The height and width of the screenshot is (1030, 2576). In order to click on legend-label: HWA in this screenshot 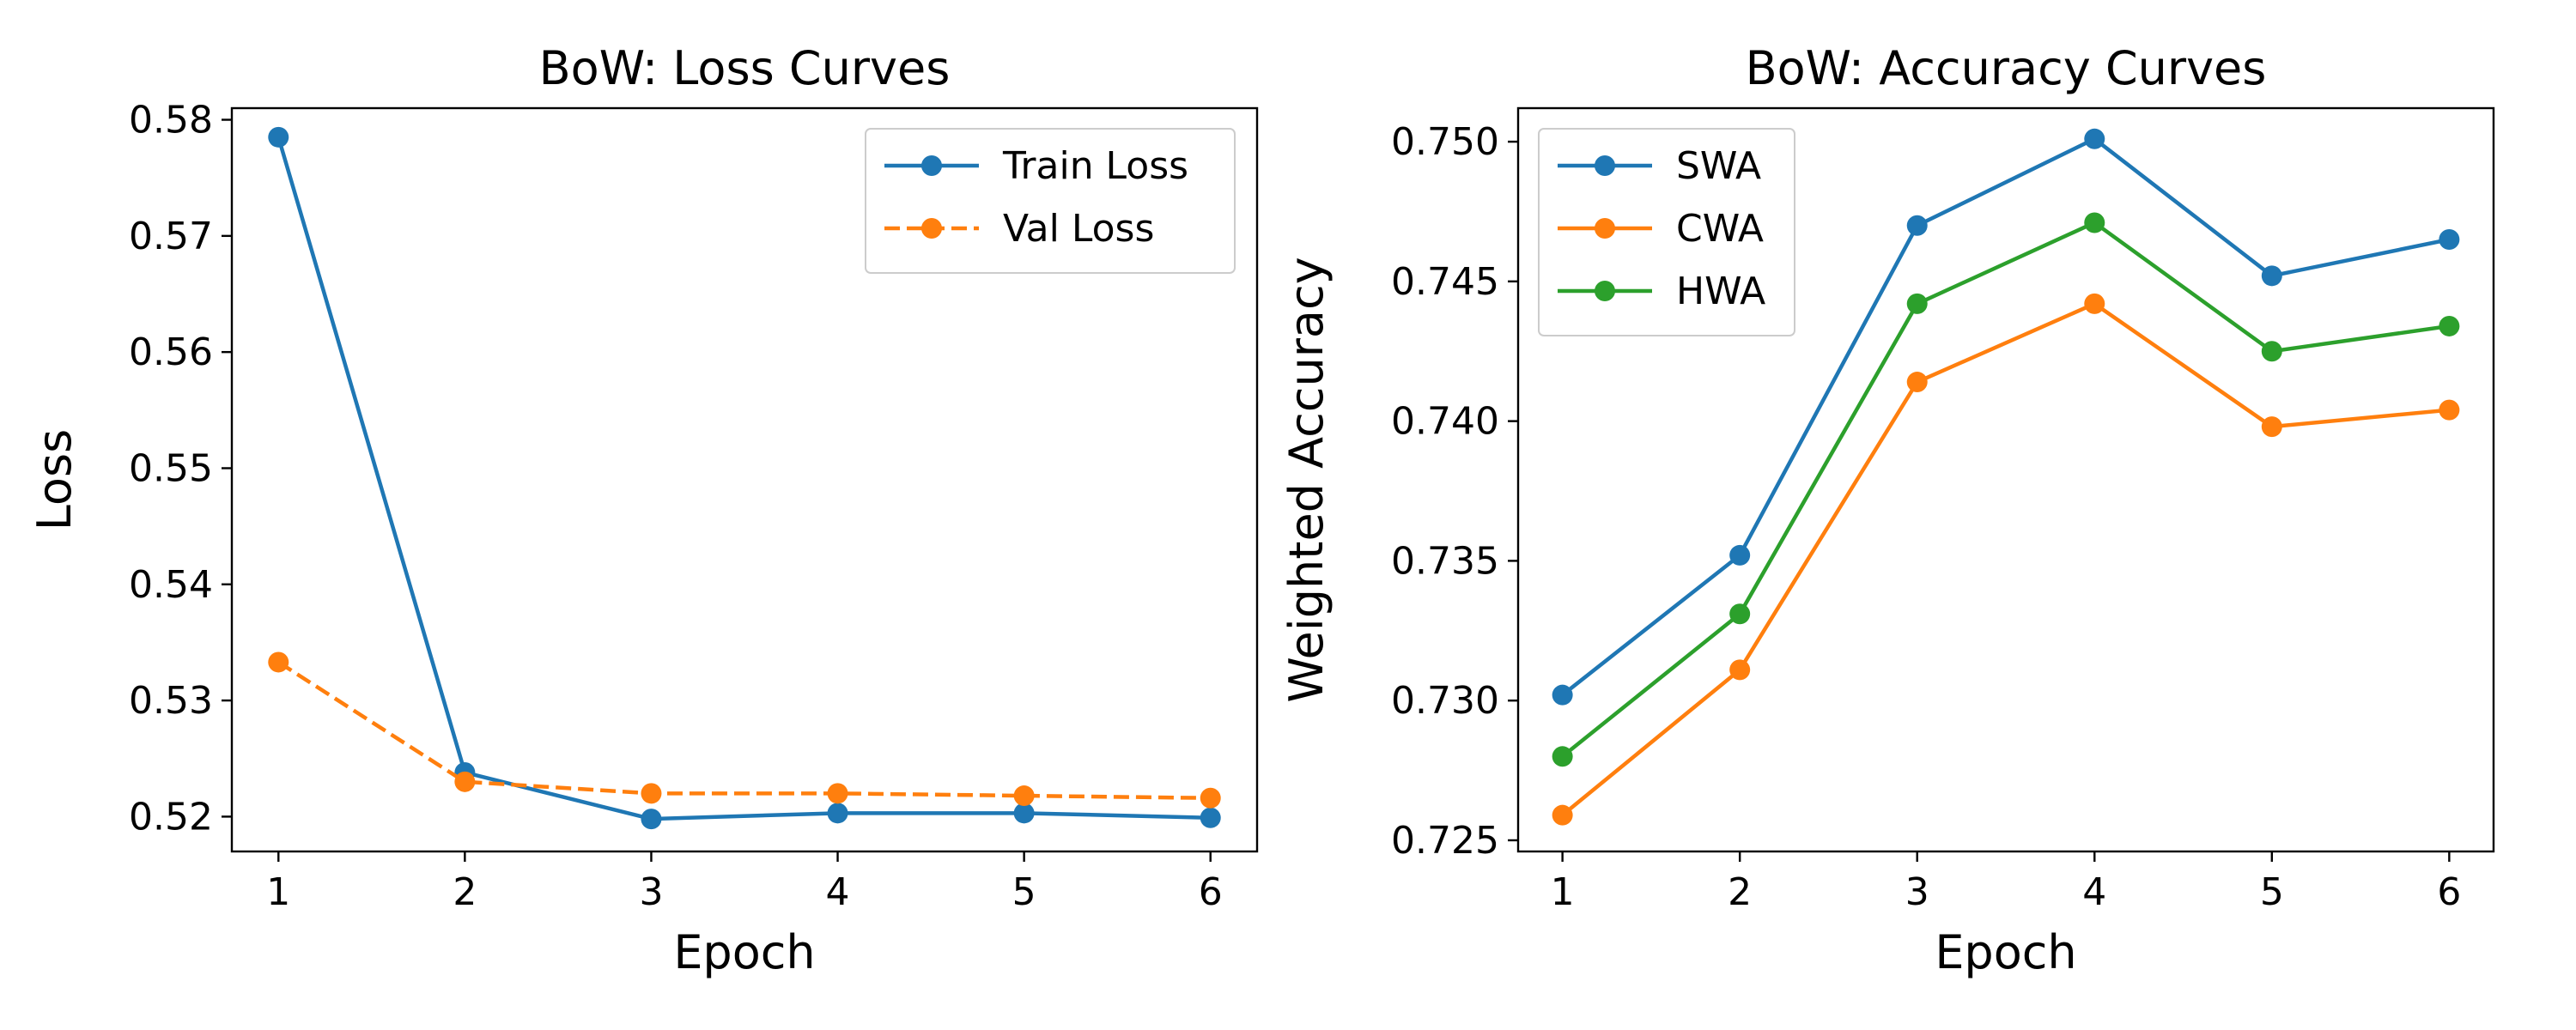, I will do `click(1720, 291)`.